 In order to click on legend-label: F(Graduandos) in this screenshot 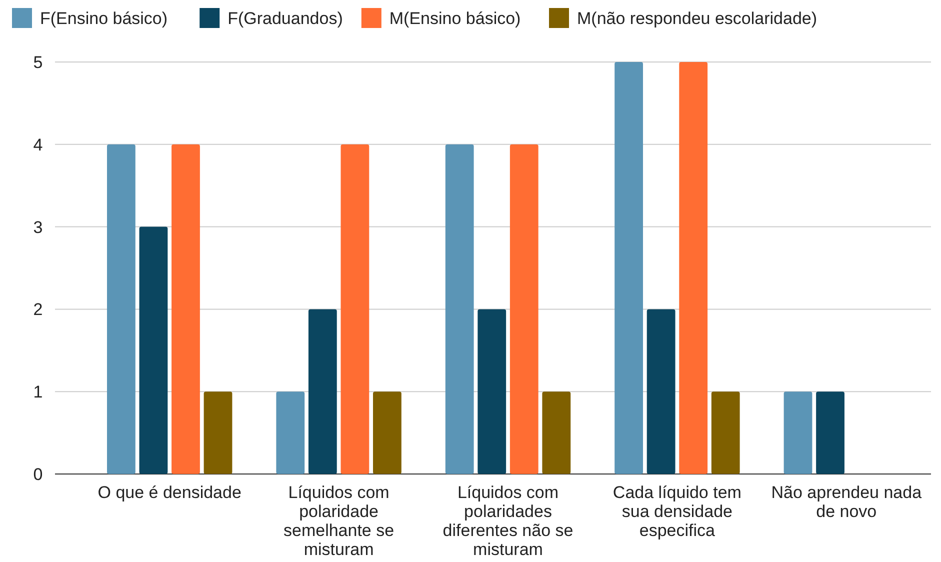, I will do `click(285, 18)`.